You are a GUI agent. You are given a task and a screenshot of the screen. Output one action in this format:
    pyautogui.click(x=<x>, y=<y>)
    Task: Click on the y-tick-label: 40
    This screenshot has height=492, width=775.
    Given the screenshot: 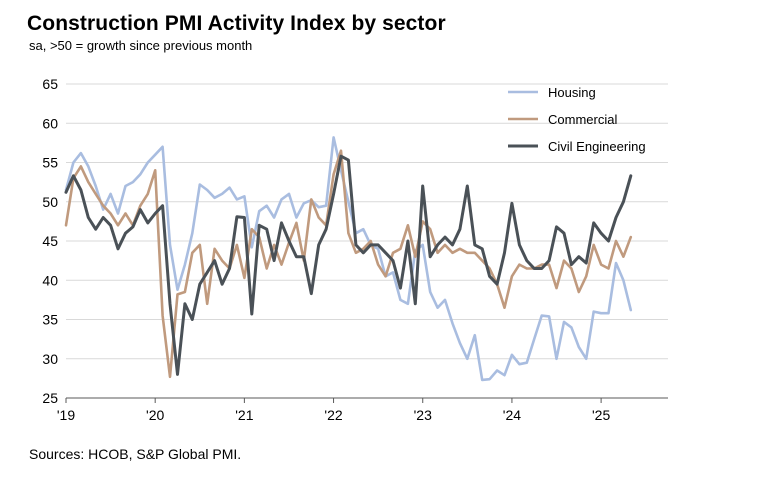 What is the action you would take?
    pyautogui.click(x=50, y=280)
    